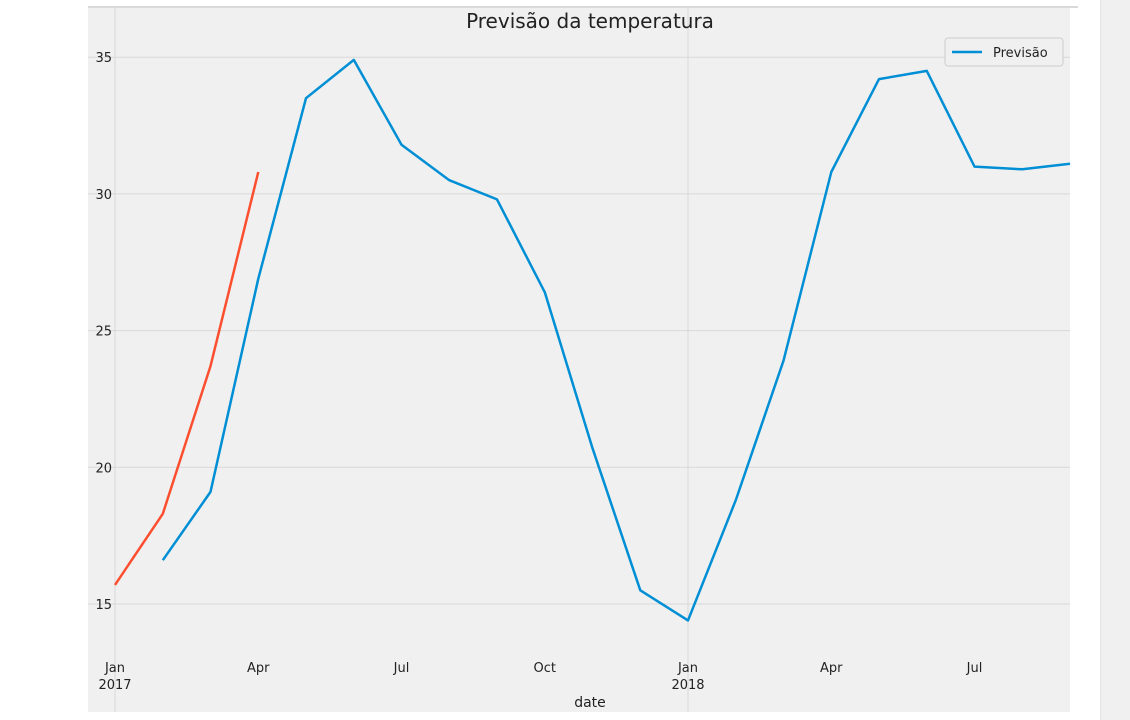 The height and width of the screenshot is (720, 1130). What do you see at coordinates (103, 195) in the screenshot?
I see `y-tick-label: 30` at bounding box center [103, 195].